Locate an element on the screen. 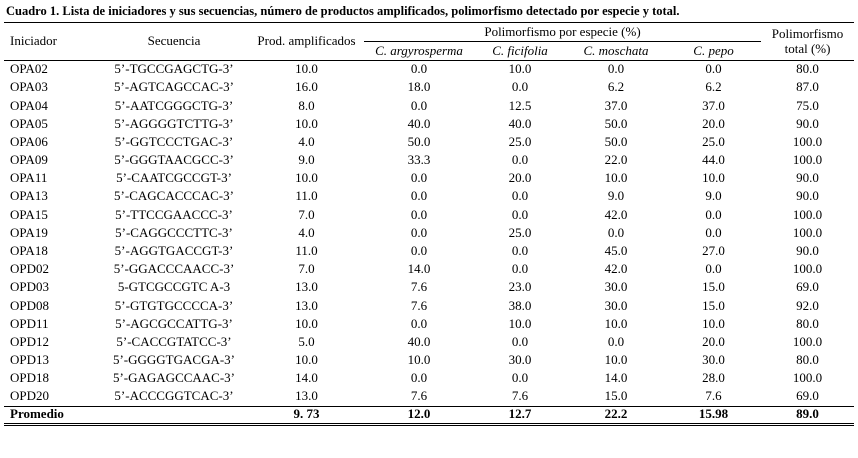 This screenshot has height=458, width=858. pepo-cell: 28.0 is located at coordinates (713, 378).